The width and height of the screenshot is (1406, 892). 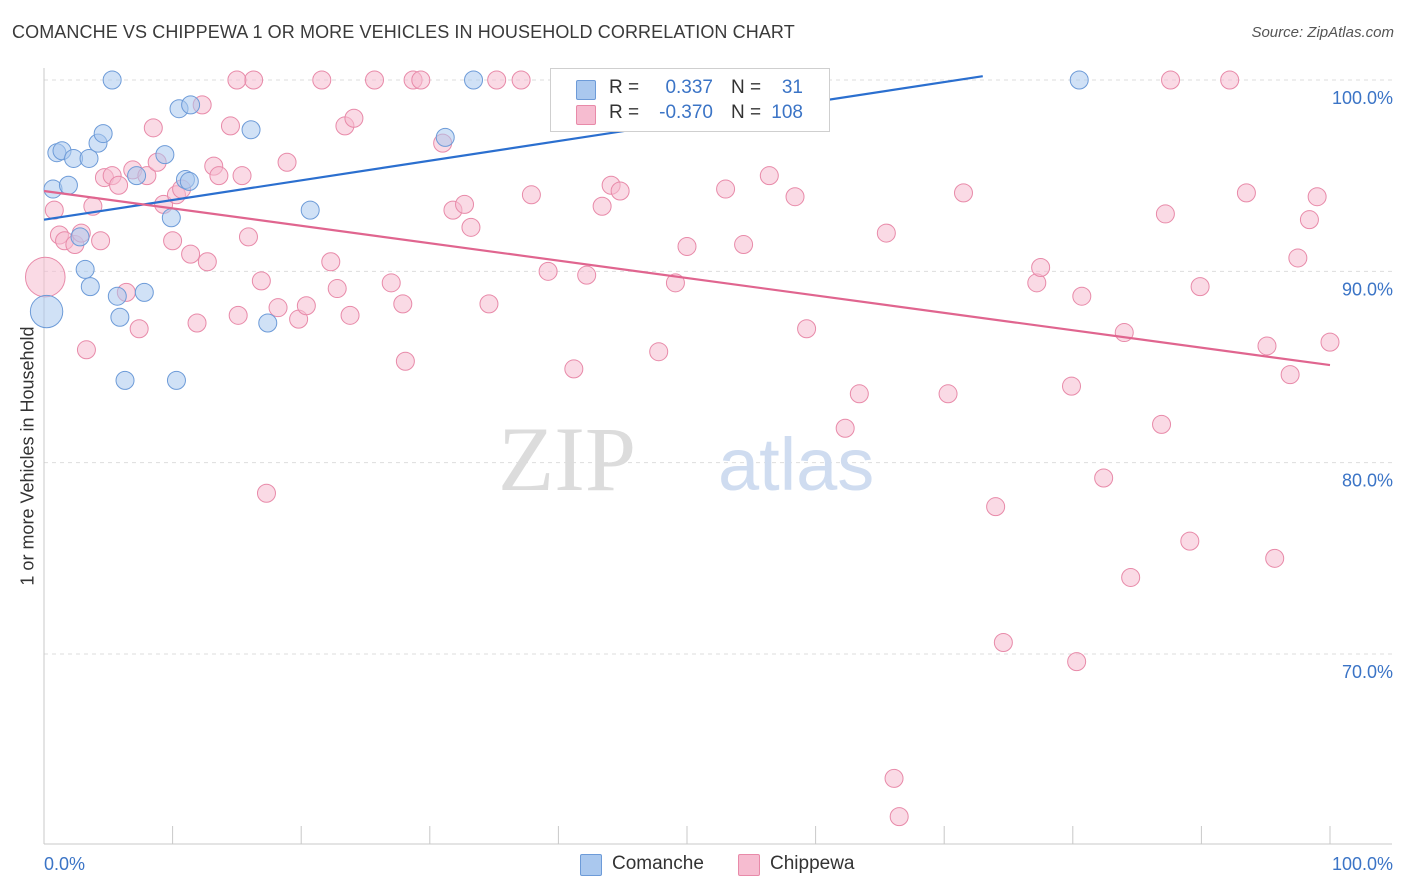 What do you see at coordinates (812, 863) in the screenshot?
I see `legend-label-chippewa: Chippewa` at bounding box center [812, 863].